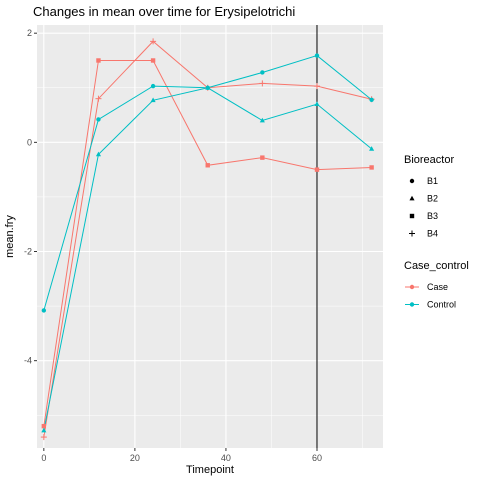 Image resolution: width=480 pixels, height=480 pixels. I want to click on legend-label: Case, so click(437, 287).